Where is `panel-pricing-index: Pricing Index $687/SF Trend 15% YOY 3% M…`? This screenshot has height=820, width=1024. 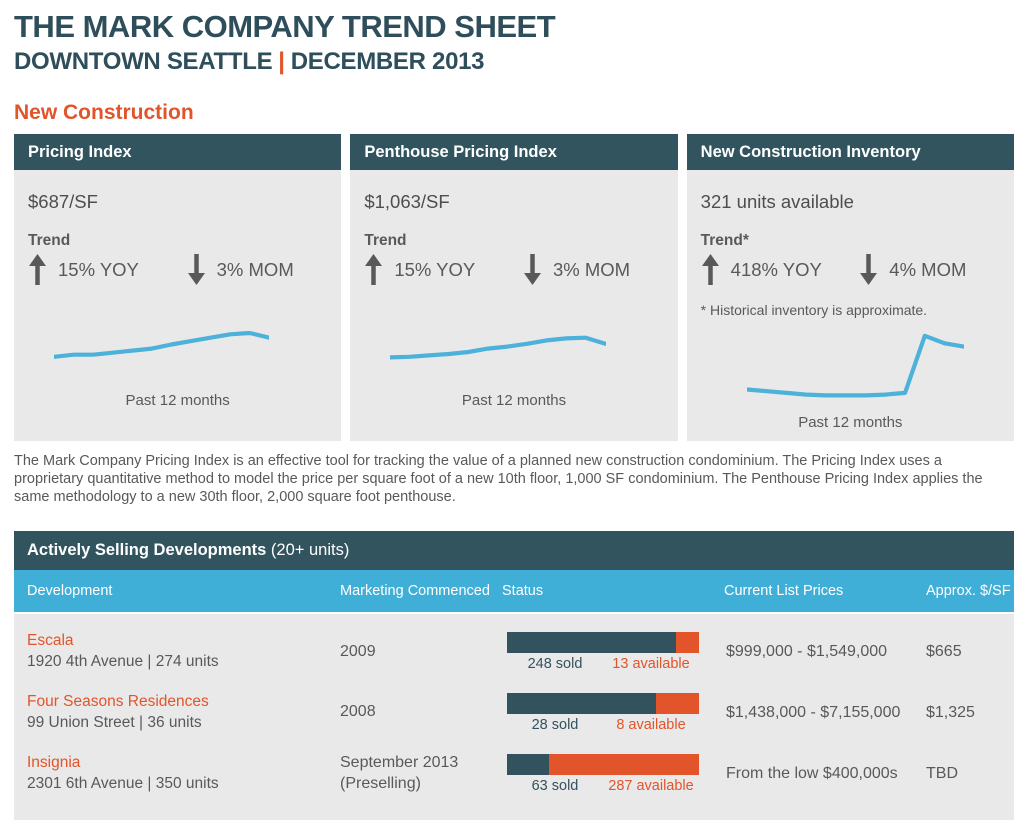
panel-pricing-index: Pricing Index $687/SF Trend 15% YOY 3% M… is located at coordinates (178, 288).